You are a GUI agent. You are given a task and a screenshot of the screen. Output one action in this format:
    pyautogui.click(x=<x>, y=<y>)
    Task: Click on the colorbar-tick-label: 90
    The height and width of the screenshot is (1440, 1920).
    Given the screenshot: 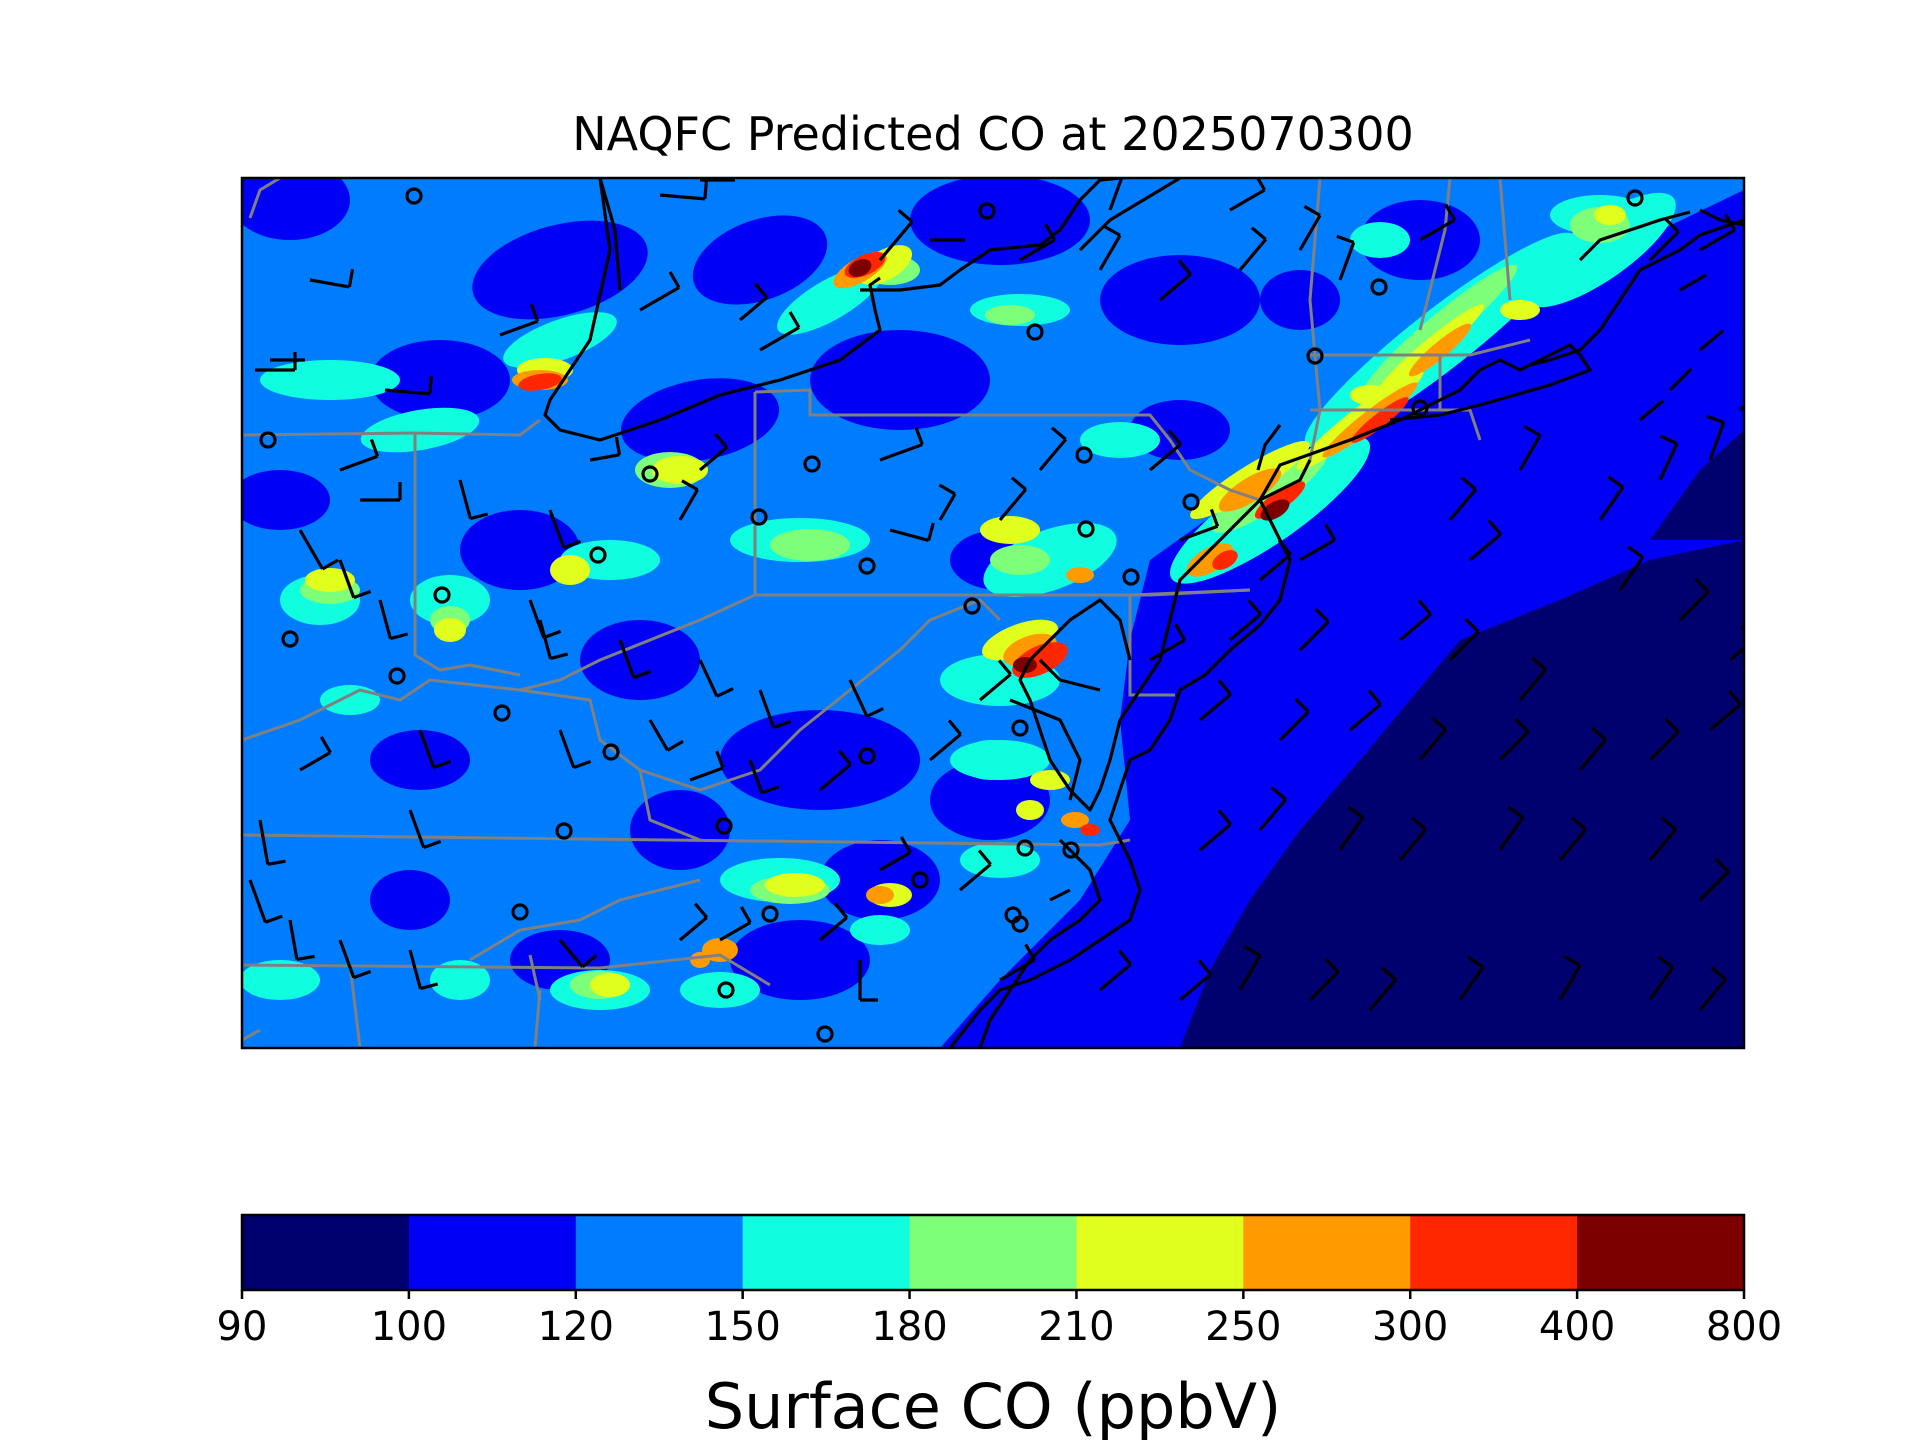 What is the action you would take?
    pyautogui.click(x=242, y=1327)
    